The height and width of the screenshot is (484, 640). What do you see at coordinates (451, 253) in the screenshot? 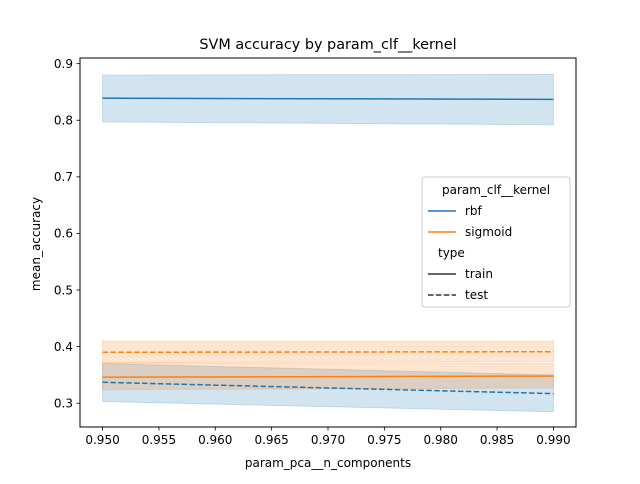
I see `legend-section-title: type` at bounding box center [451, 253].